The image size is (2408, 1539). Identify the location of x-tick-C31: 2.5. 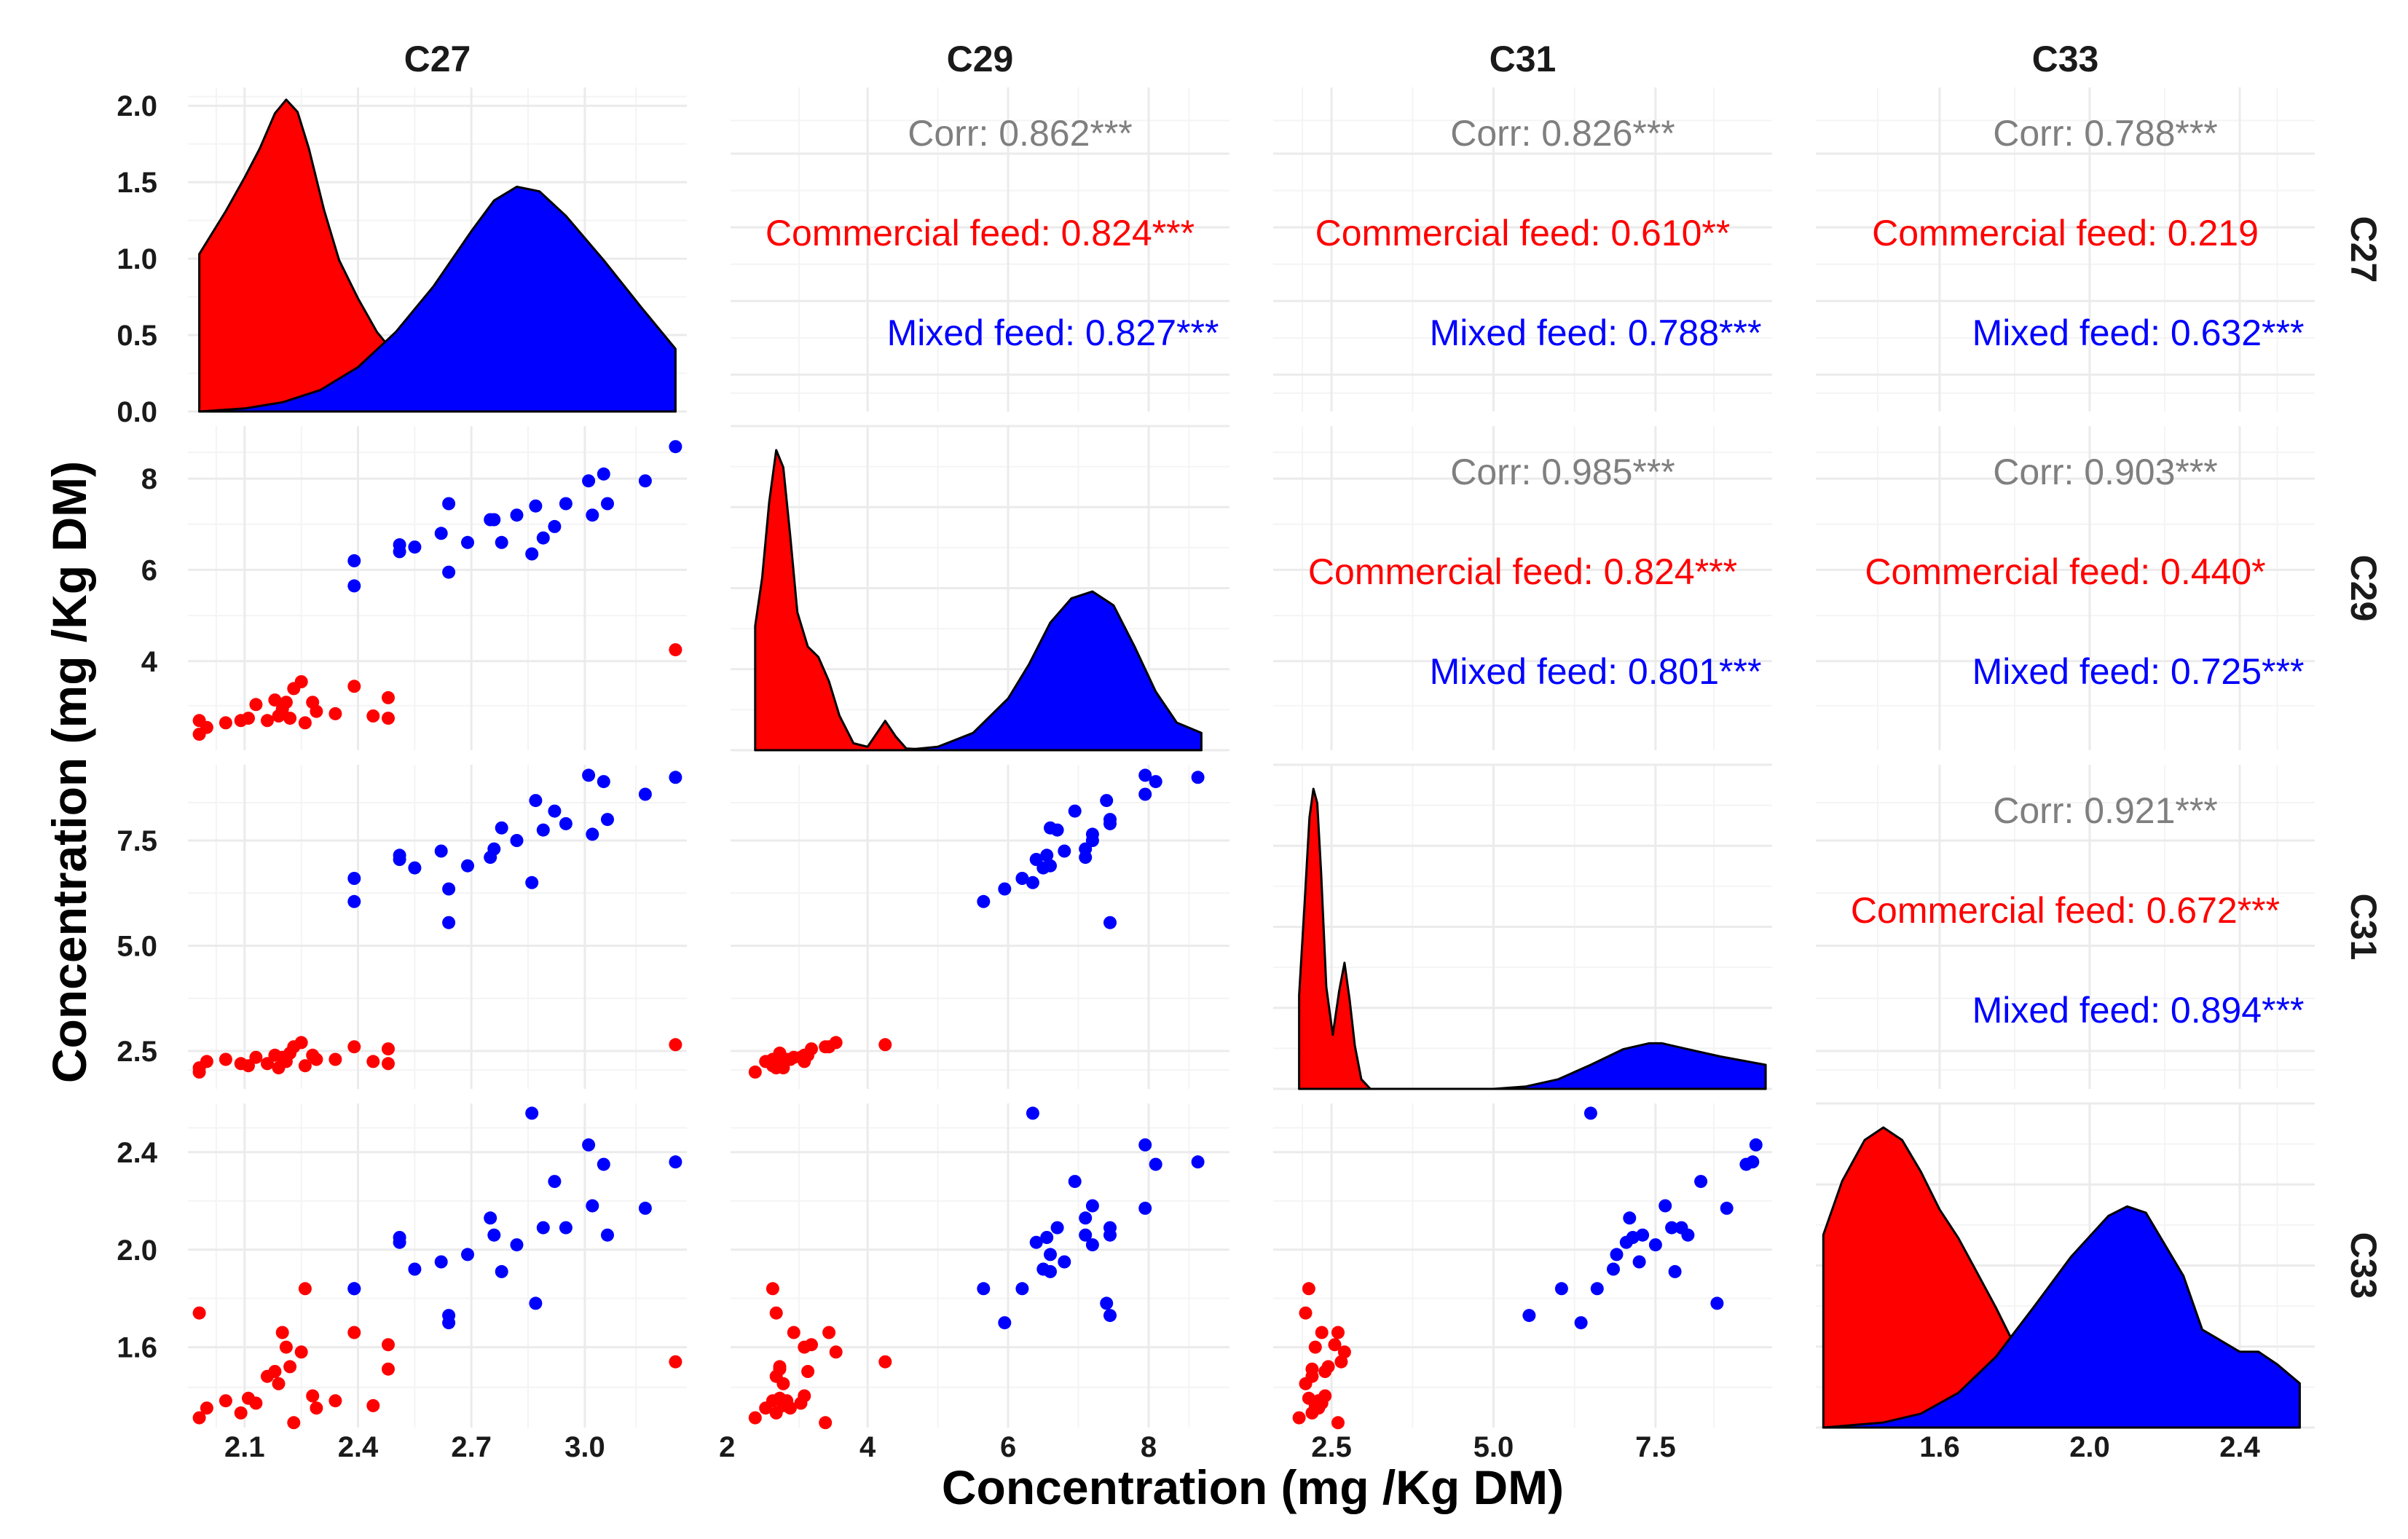
(1331, 1447).